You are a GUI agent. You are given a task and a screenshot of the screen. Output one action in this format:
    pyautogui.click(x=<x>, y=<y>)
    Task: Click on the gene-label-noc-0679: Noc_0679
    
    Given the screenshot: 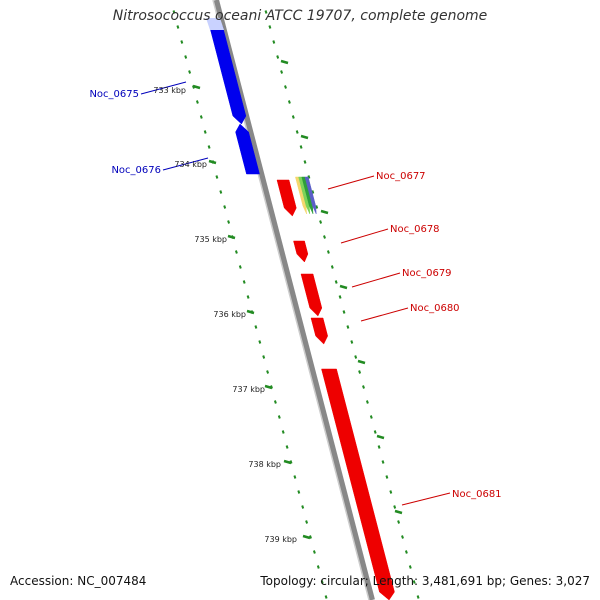 What is the action you would take?
    pyautogui.click(x=427, y=273)
    